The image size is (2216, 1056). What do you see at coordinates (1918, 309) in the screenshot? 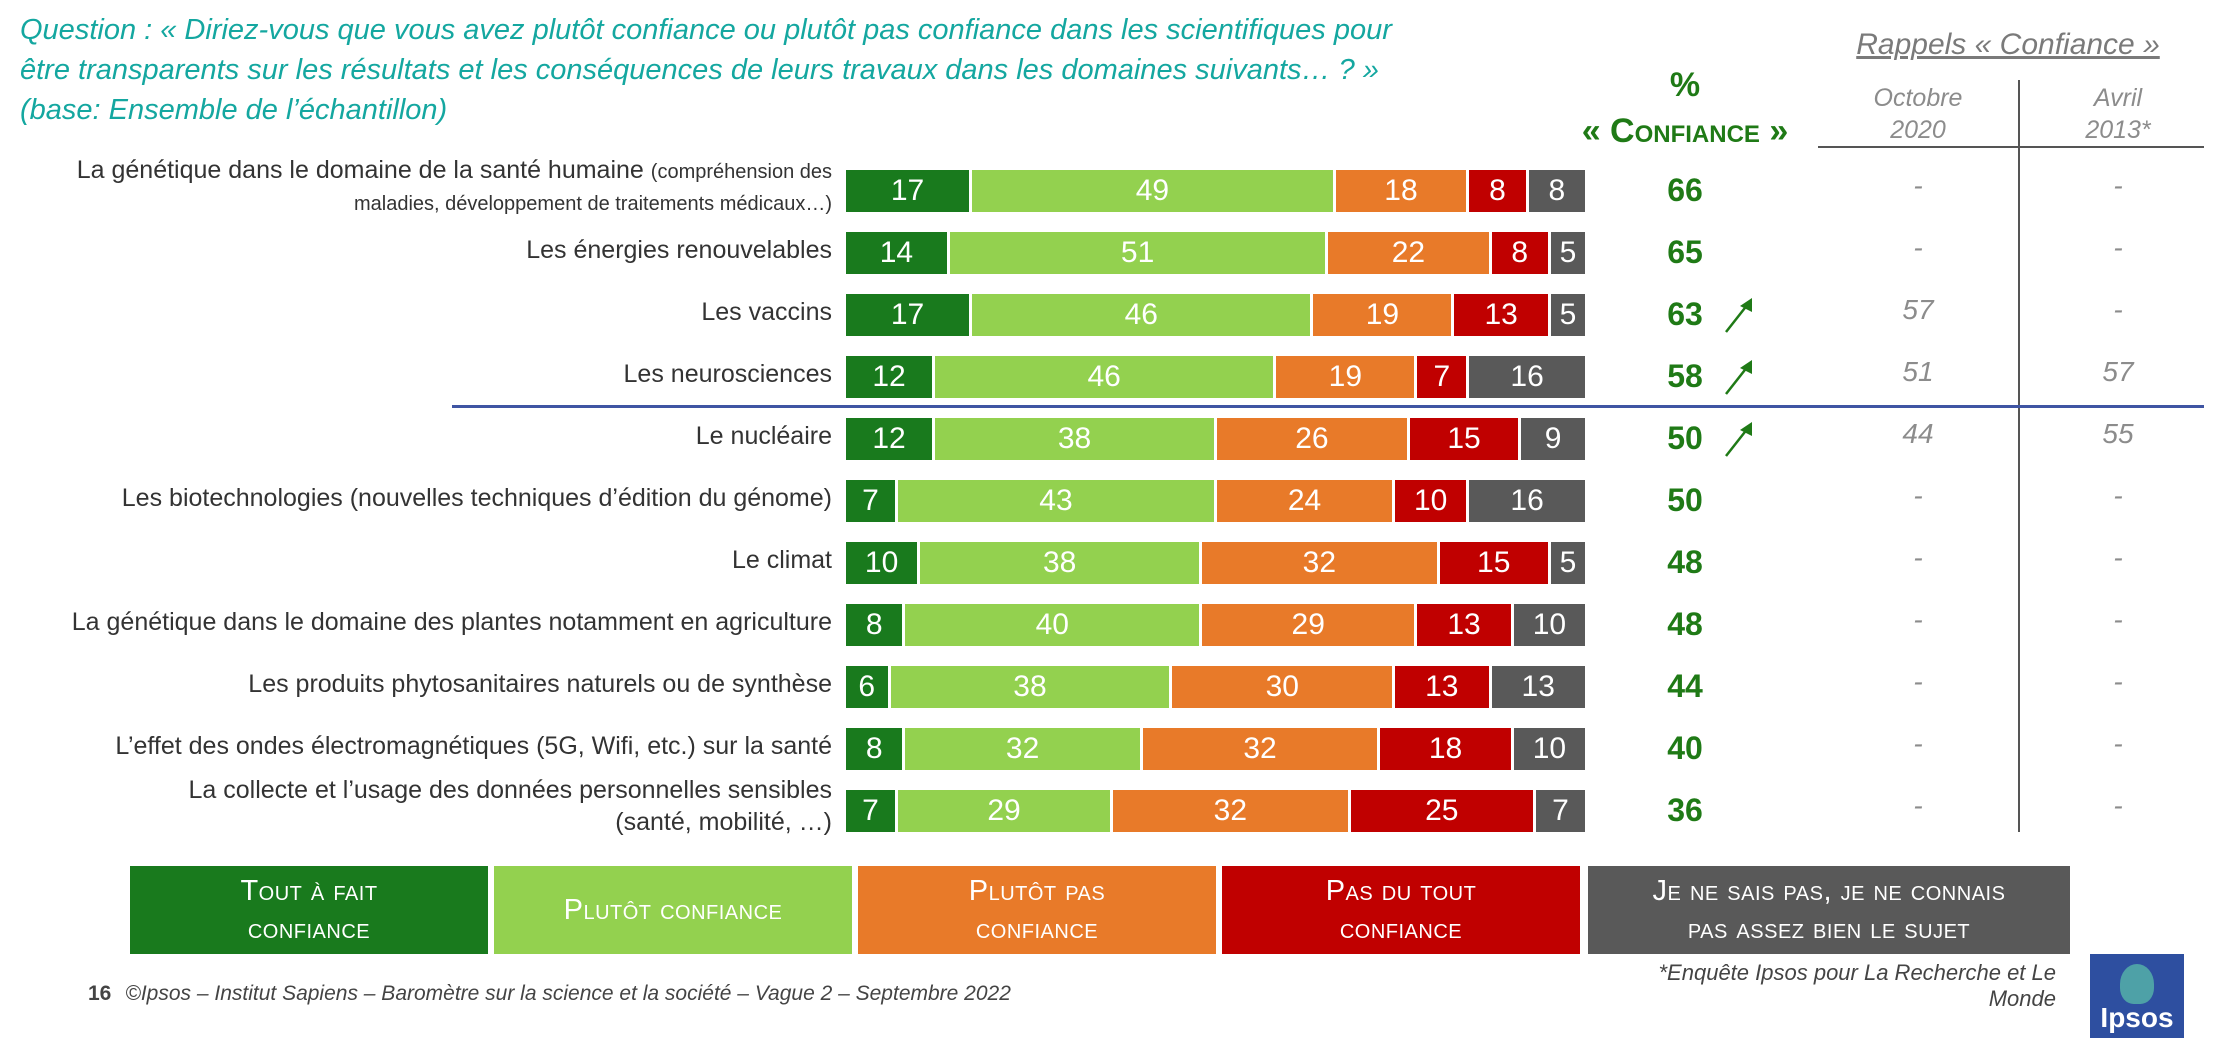
I see `recall-value-octobre-2020: 57` at bounding box center [1918, 309].